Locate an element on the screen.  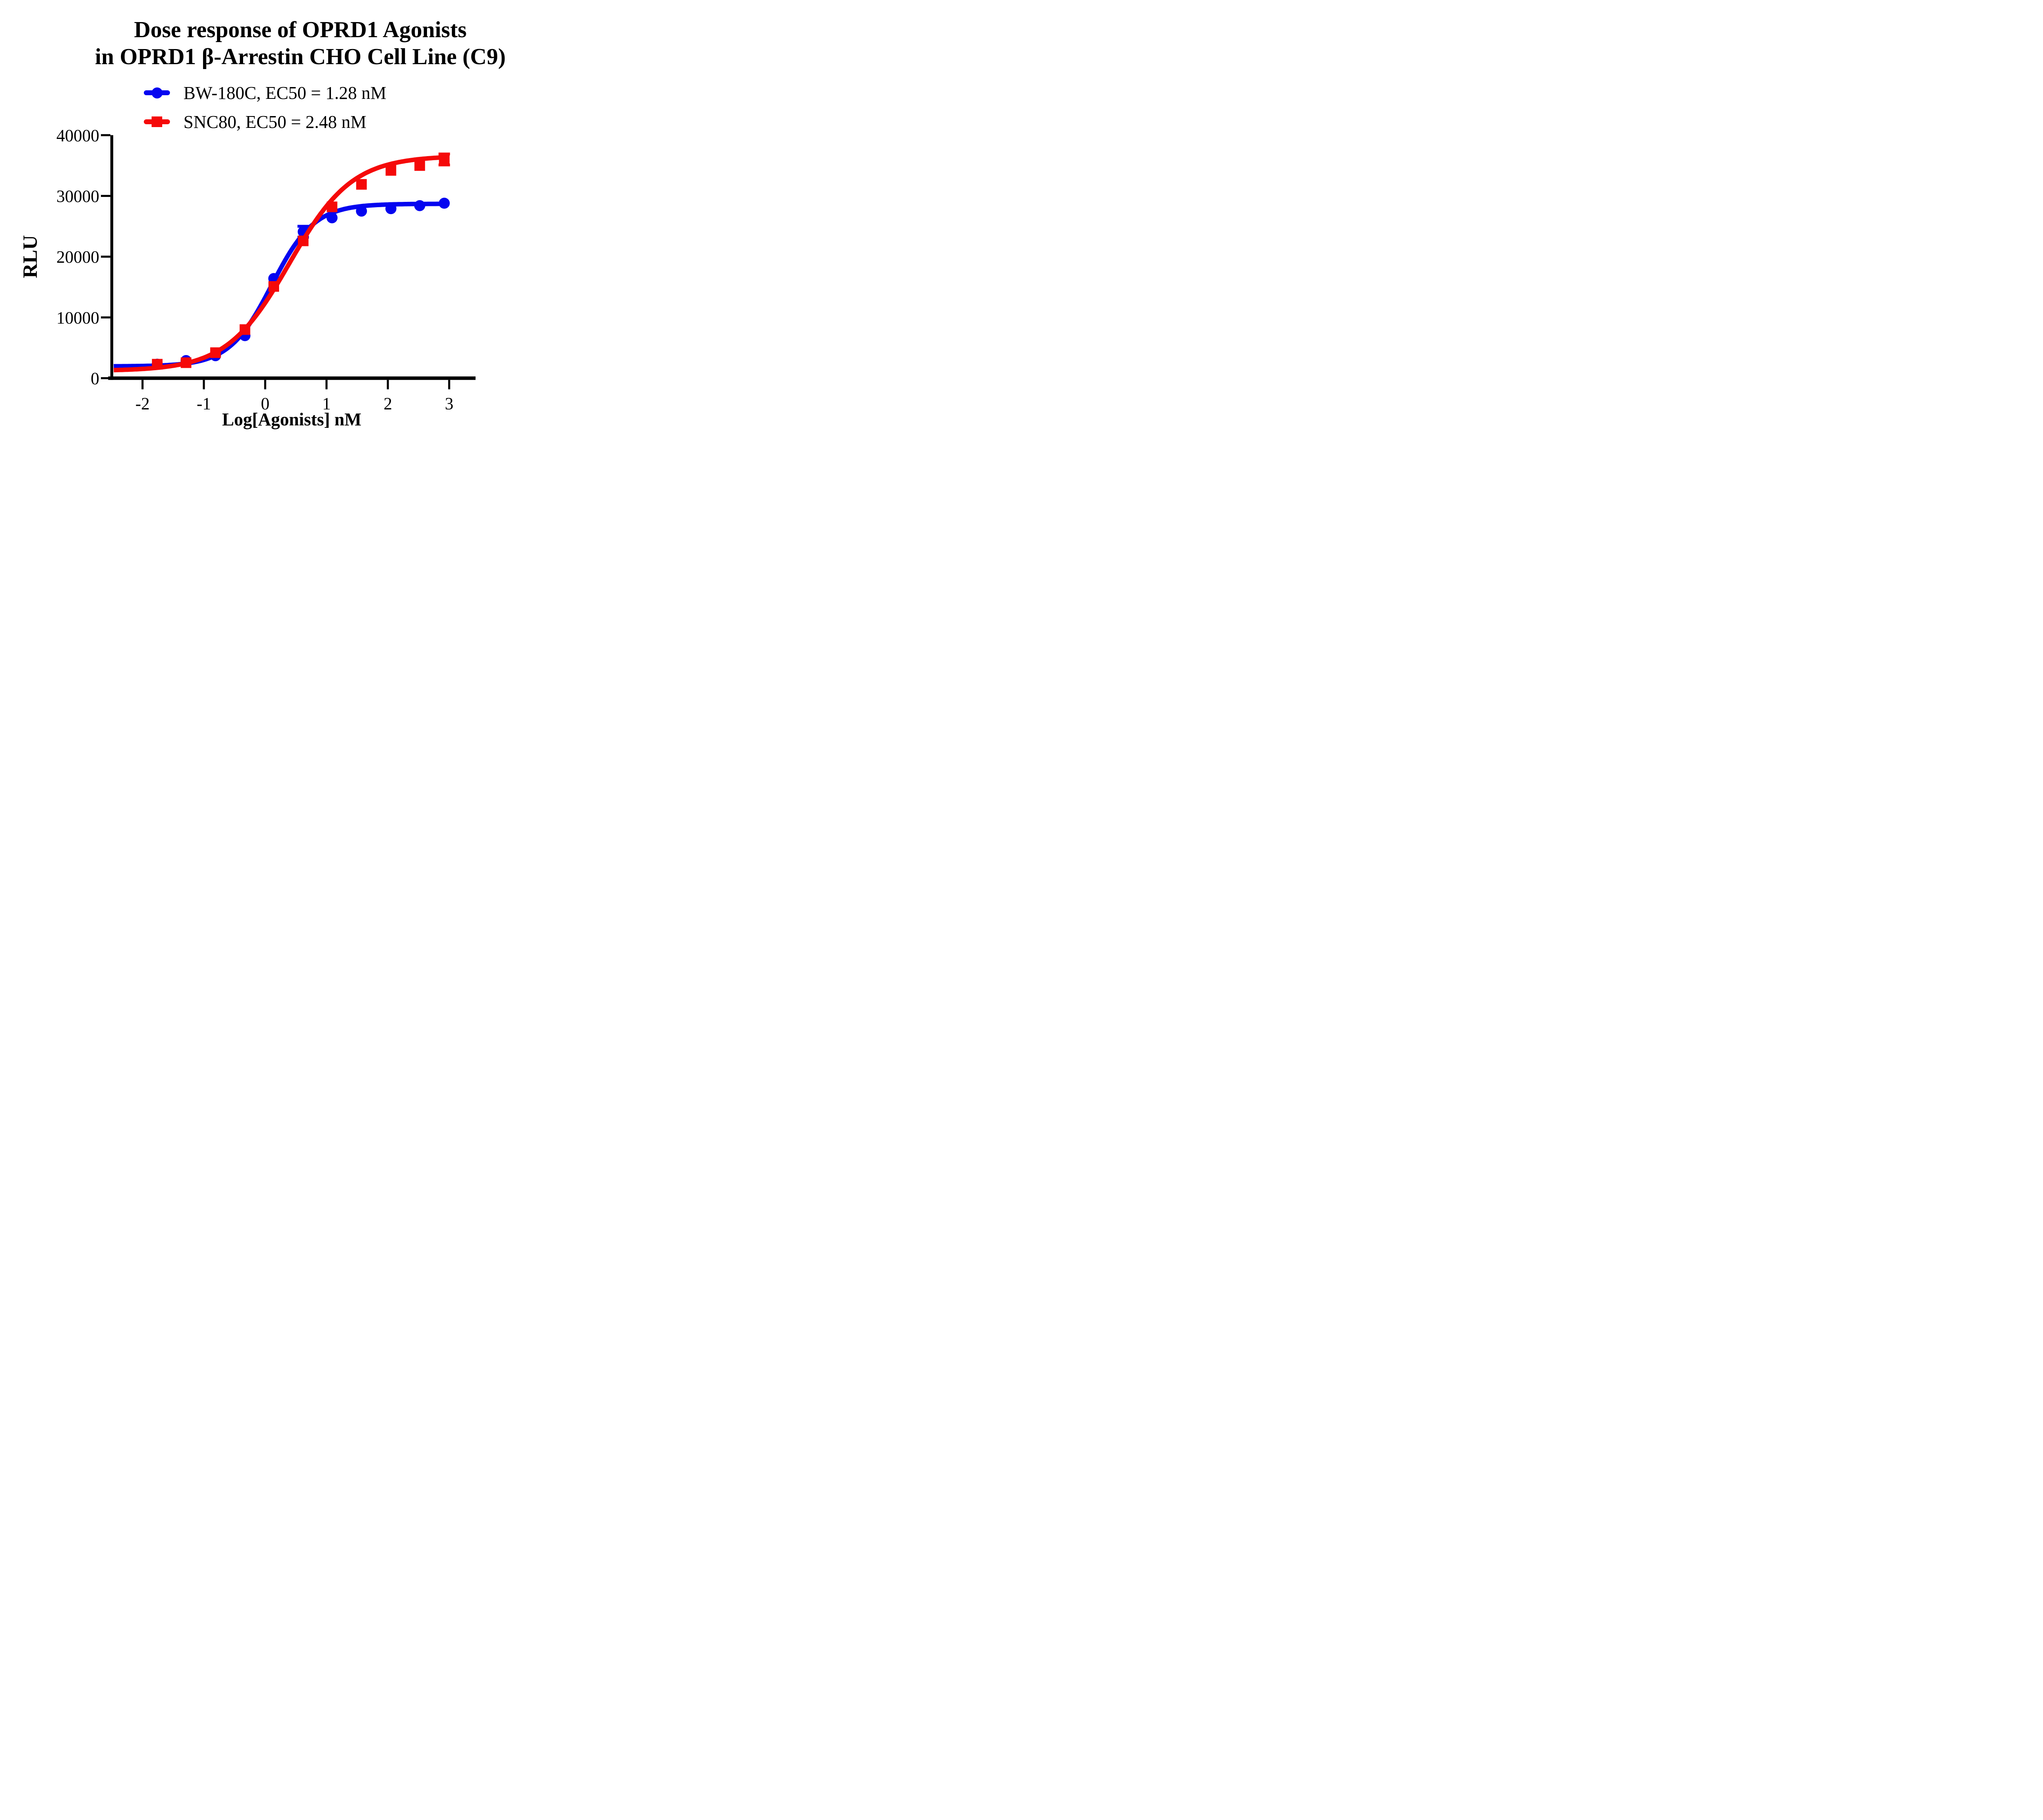
chart-title-line2: in OPRD1 β-Arrestin CHO Cell Line (C9) is located at coordinates (301, 56).